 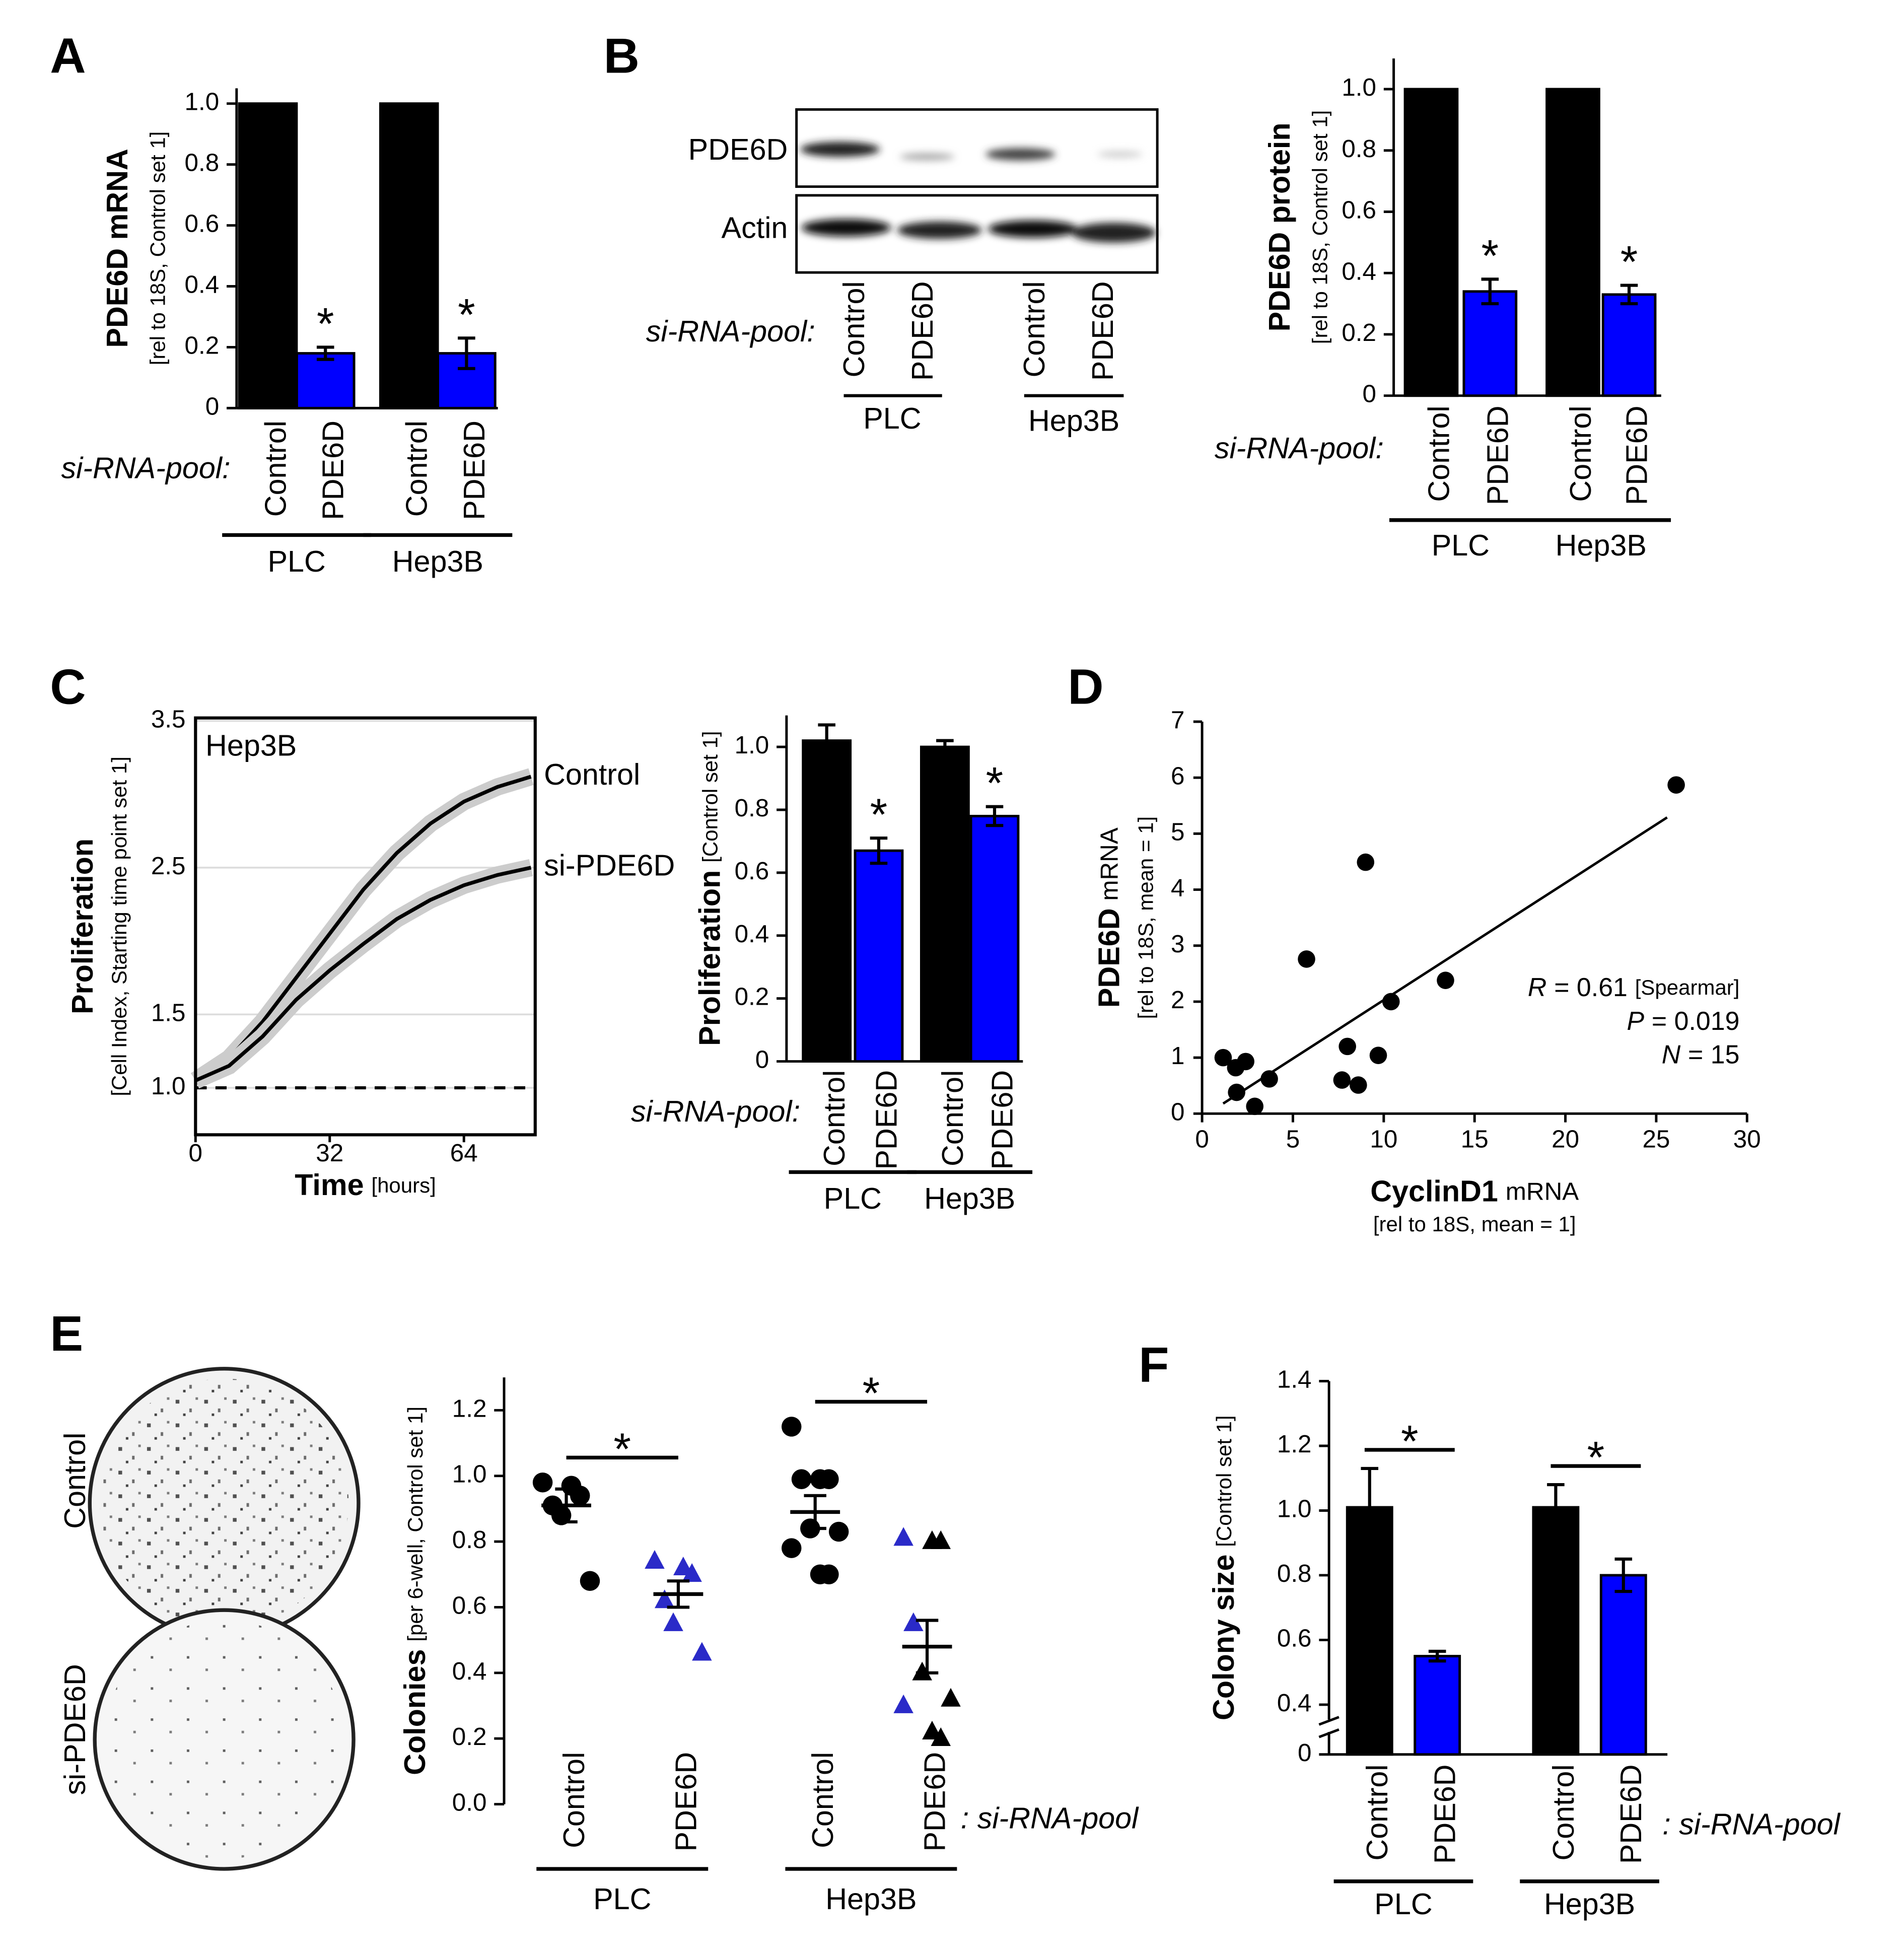 I want to click on x-tick-label: 30, so click(x=1747, y=1139).